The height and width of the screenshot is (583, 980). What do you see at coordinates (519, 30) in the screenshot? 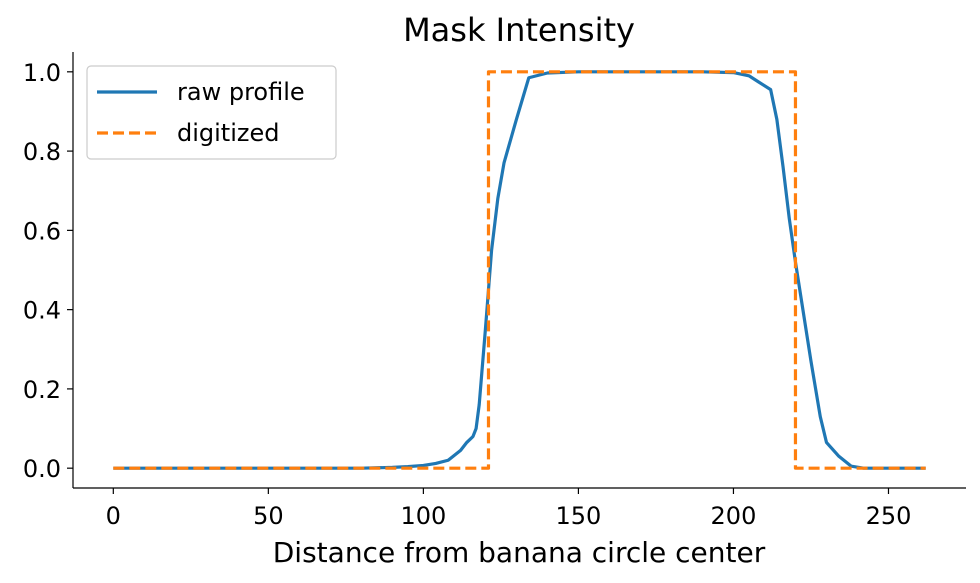
I see `chart-title: Mask Intensity` at bounding box center [519, 30].